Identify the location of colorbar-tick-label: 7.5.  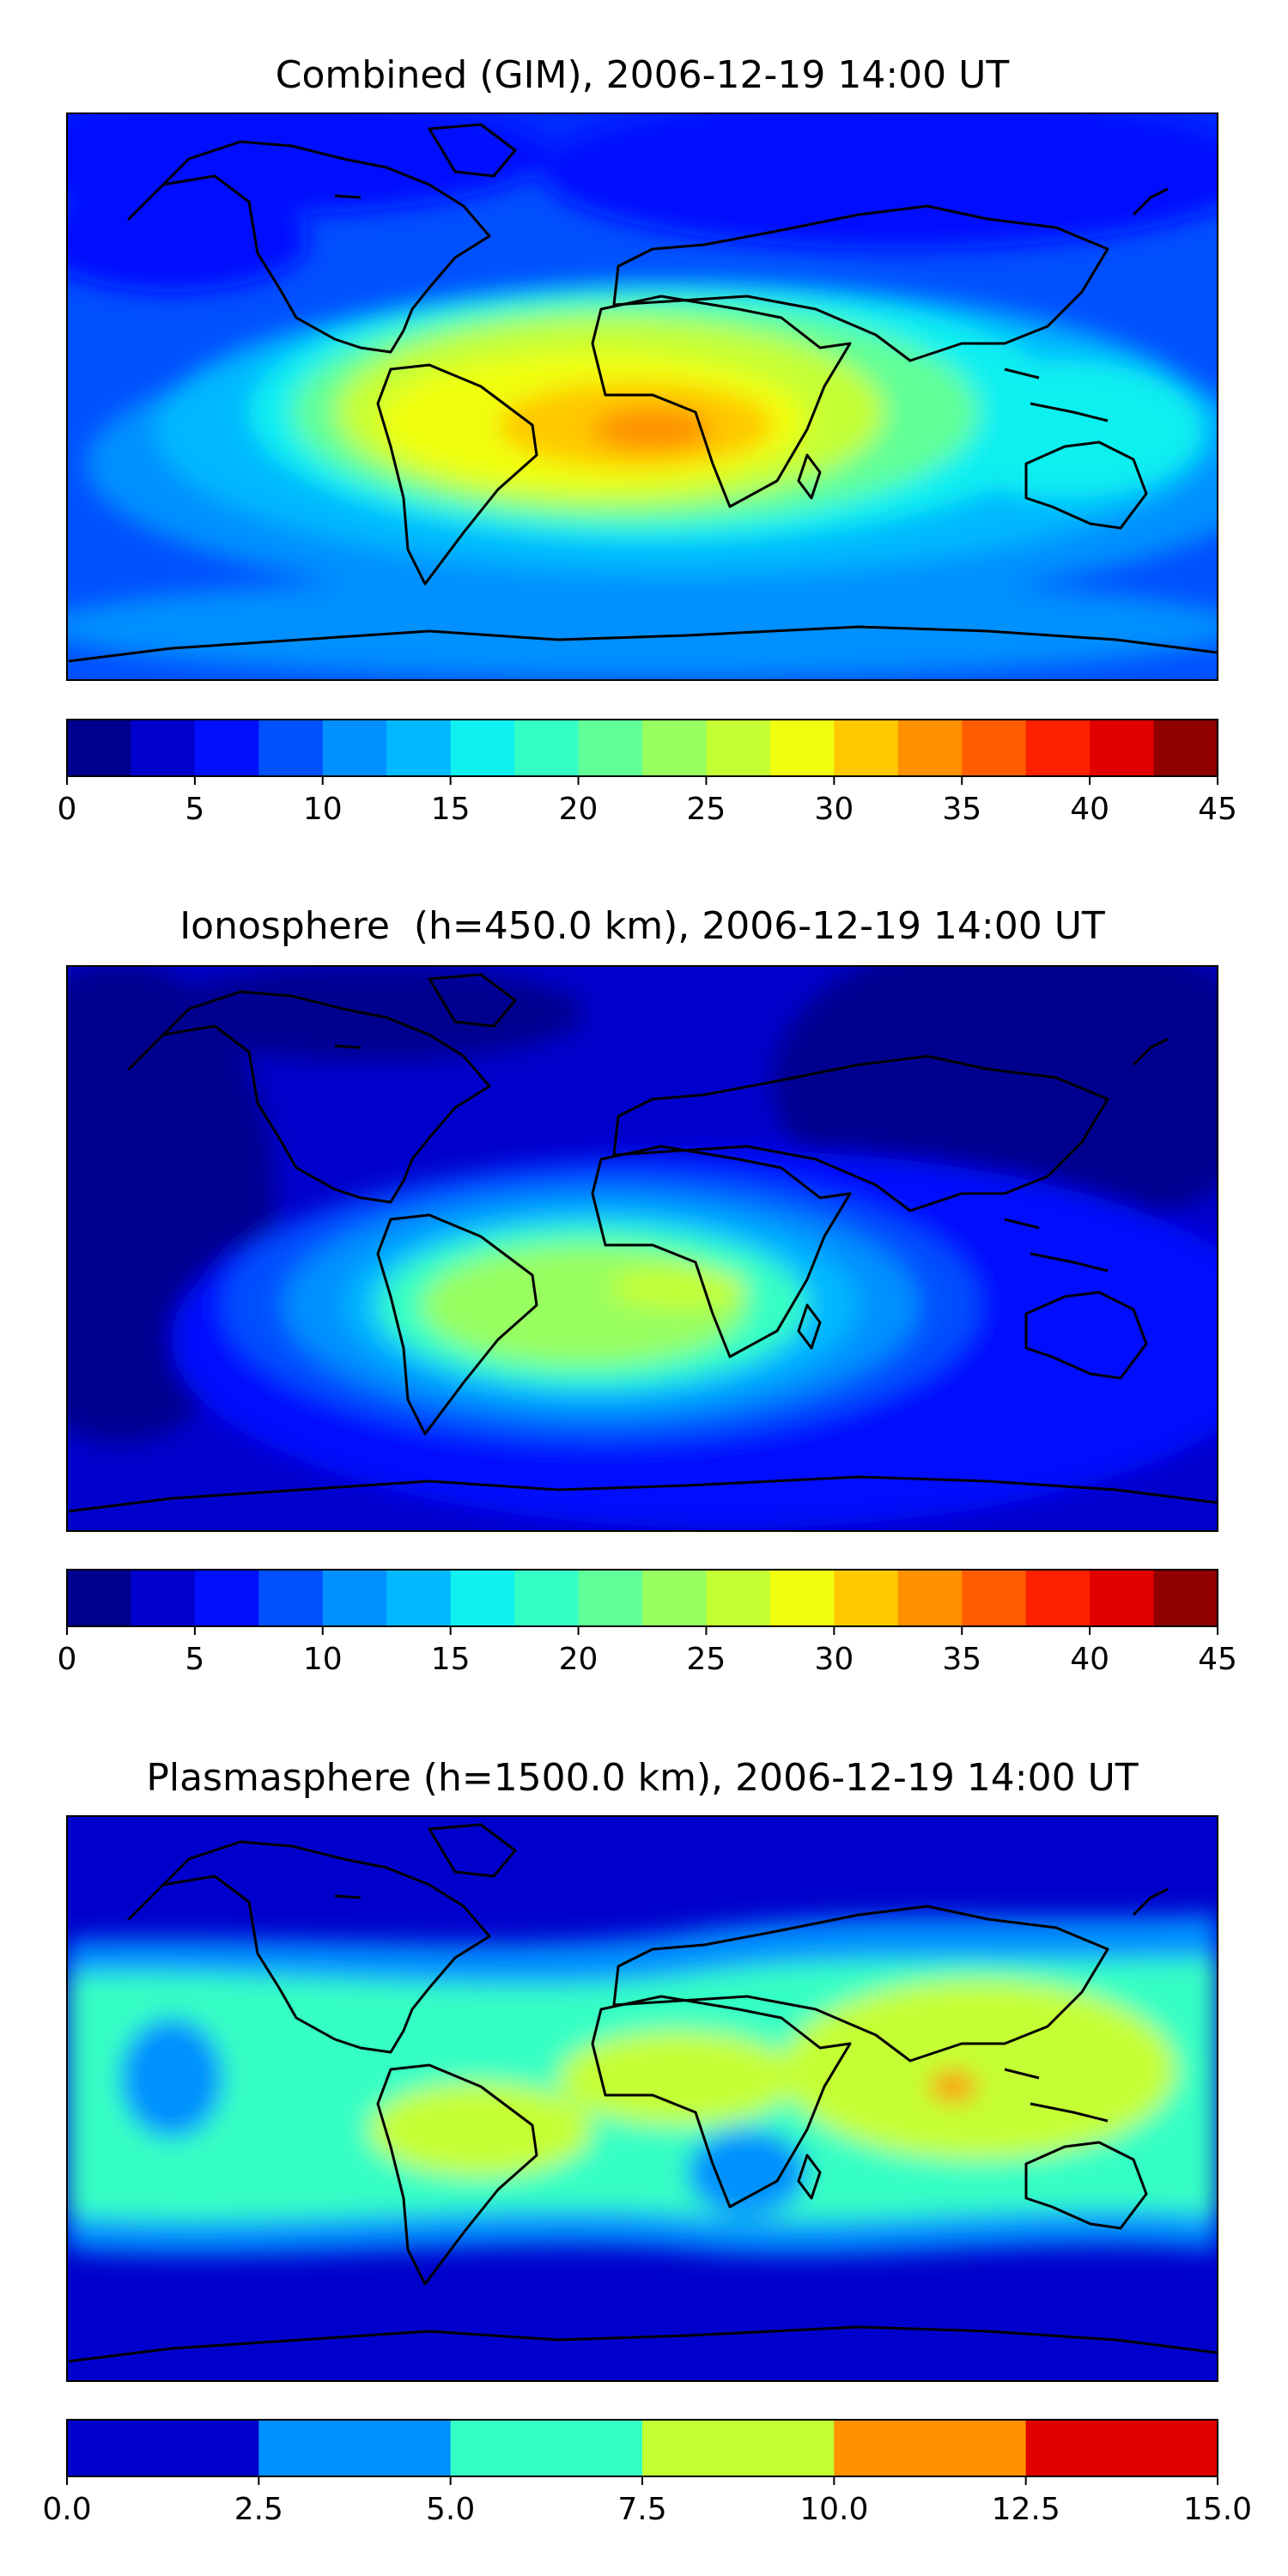
(641, 2509).